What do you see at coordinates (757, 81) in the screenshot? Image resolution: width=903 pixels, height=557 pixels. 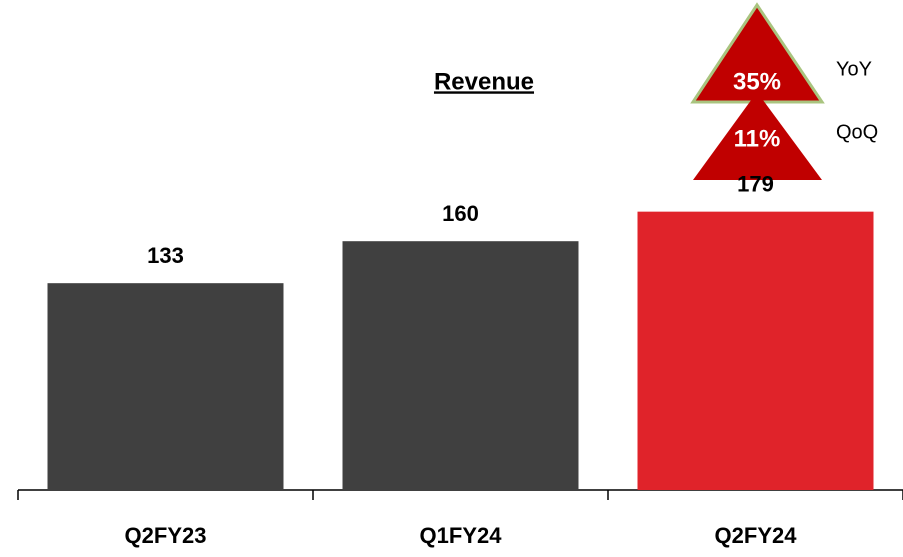 I see `yoy-value: 35%` at bounding box center [757, 81].